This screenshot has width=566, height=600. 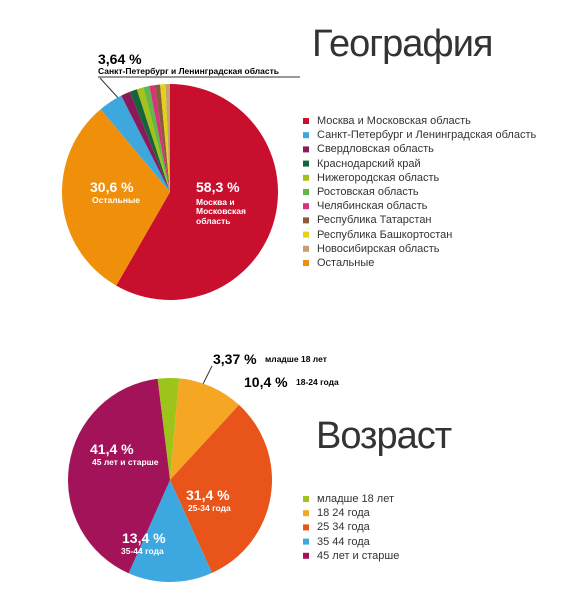 What do you see at coordinates (266, 382) in the screenshot?
I see `value-label: 10,4 %` at bounding box center [266, 382].